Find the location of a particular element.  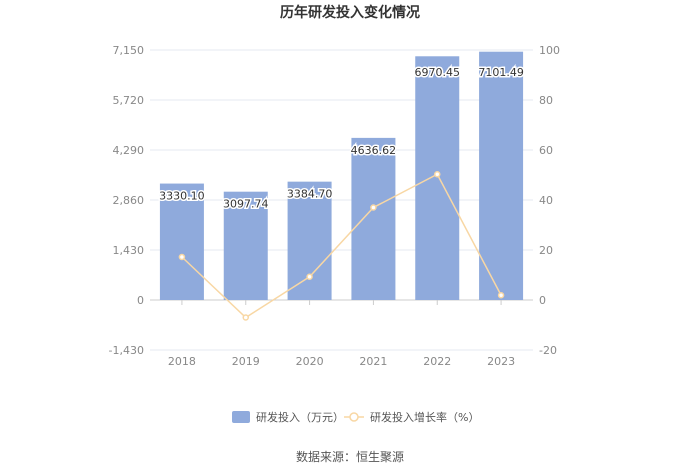

y-right-tick-label: 80 is located at coordinates (546, 100).